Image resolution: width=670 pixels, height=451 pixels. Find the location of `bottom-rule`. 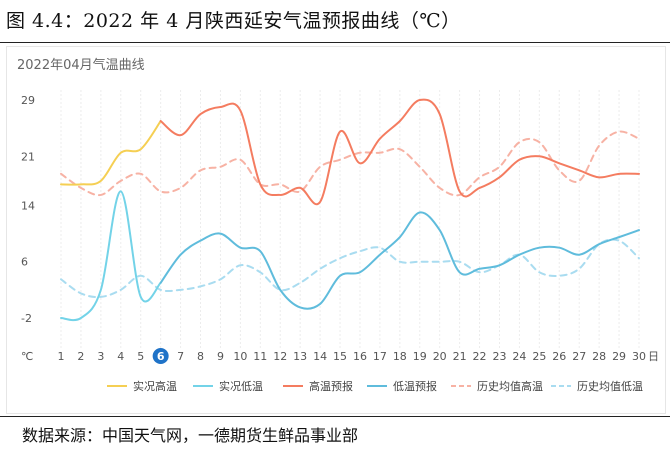

bottom-rule is located at coordinates (335, 416).